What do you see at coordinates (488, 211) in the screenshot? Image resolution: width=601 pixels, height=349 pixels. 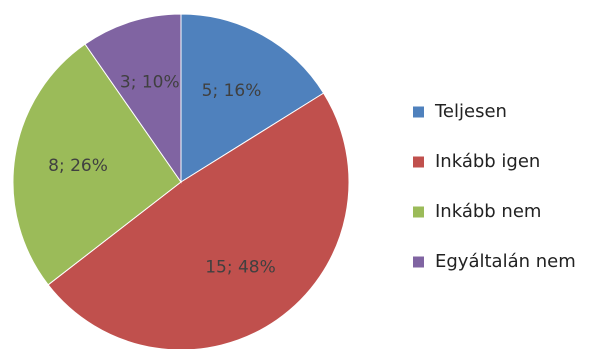 I see `legend-label-inkabb-nem: Inkább nem` at bounding box center [488, 211].